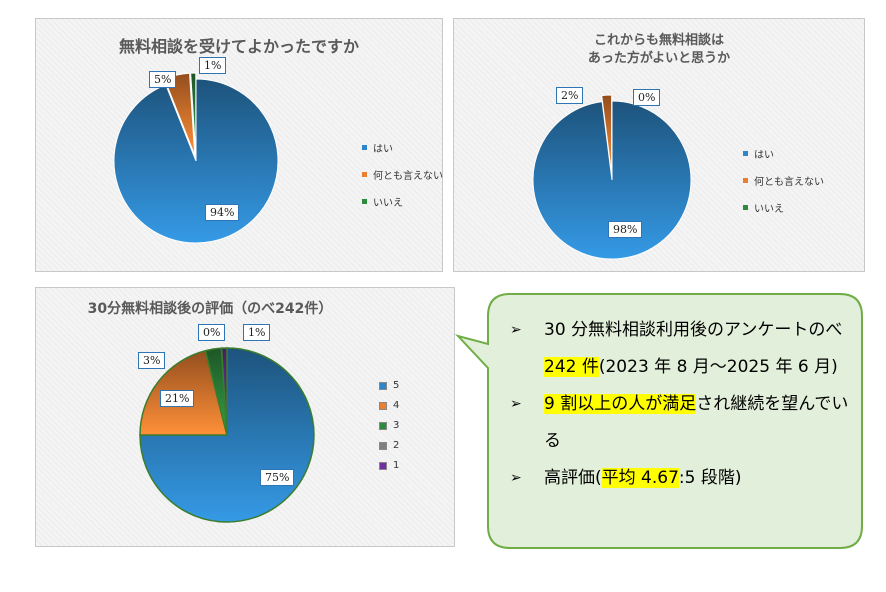  Describe the element at coordinates (257, 332) in the screenshot. I see `data-label-1: 1%` at that location.